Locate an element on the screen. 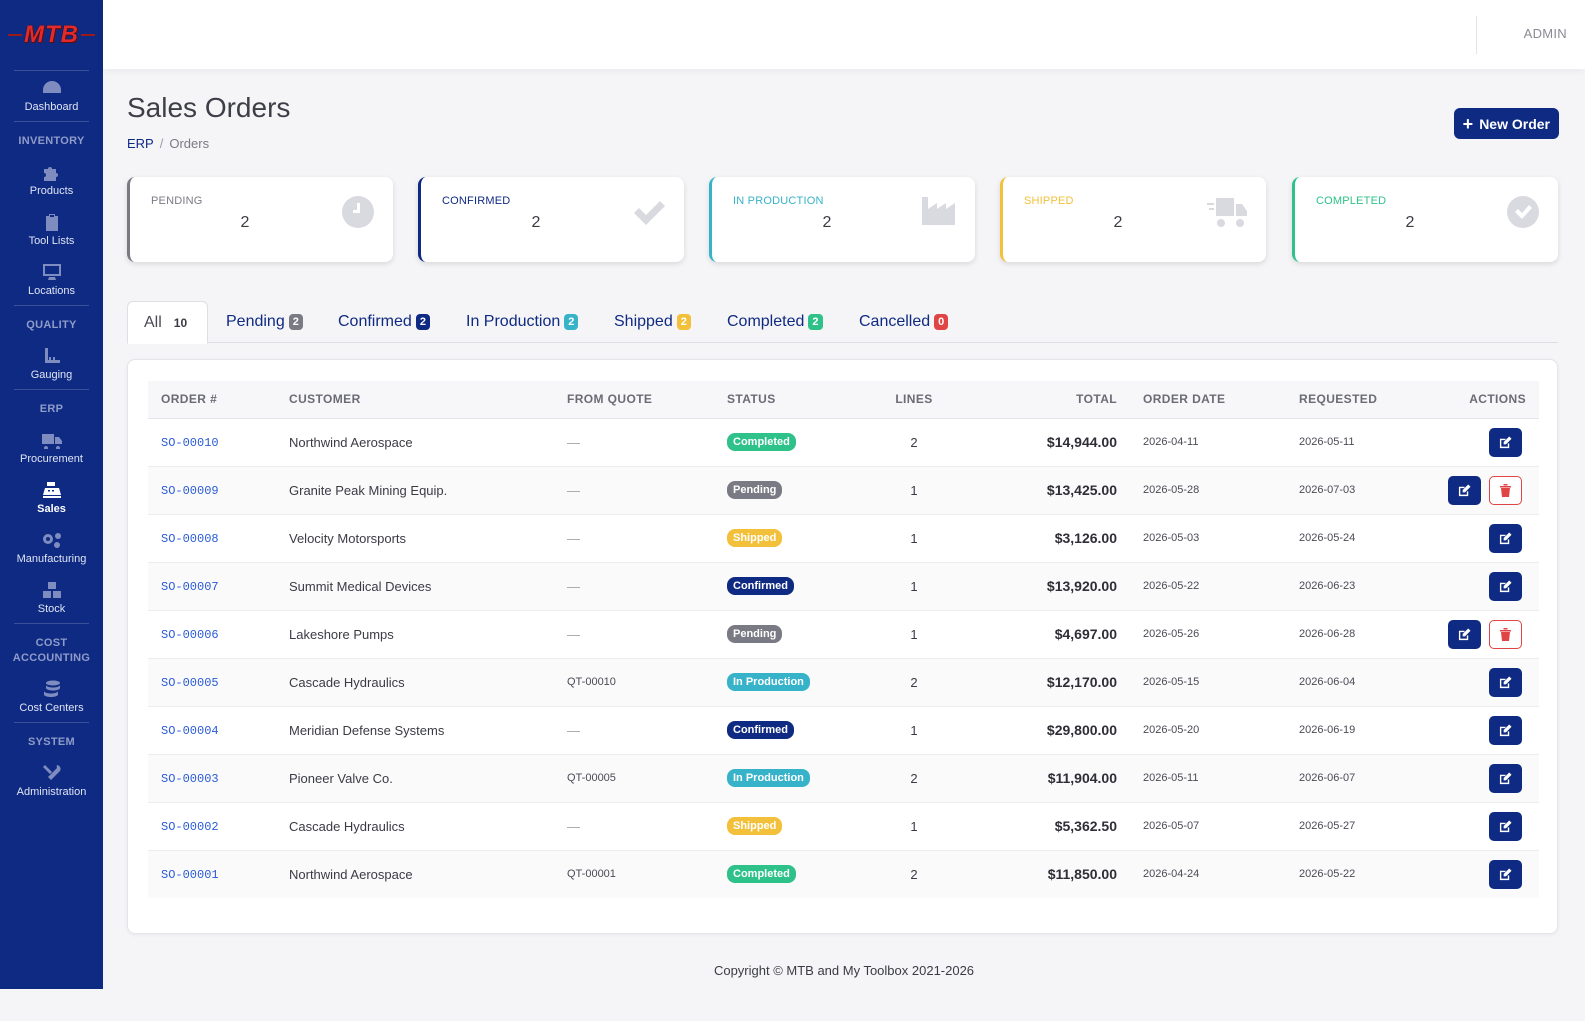 The image size is (1585, 1021). sidebar-item-products: Products is located at coordinates (51, 180).